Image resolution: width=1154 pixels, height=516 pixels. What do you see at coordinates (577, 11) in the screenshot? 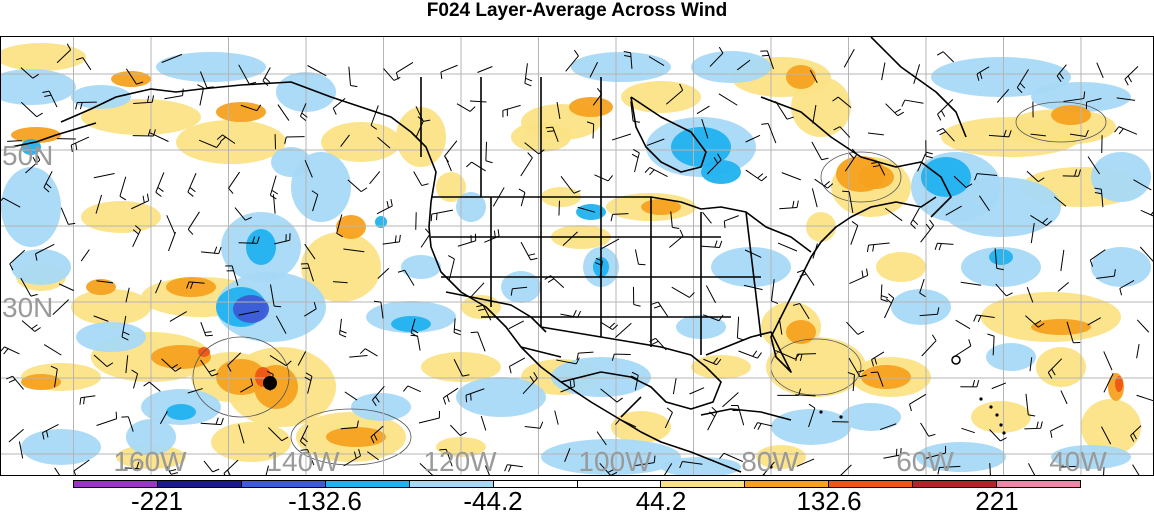
I see `map-title: F024 Layer-Average Across Wind` at bounding box center [577, 11].